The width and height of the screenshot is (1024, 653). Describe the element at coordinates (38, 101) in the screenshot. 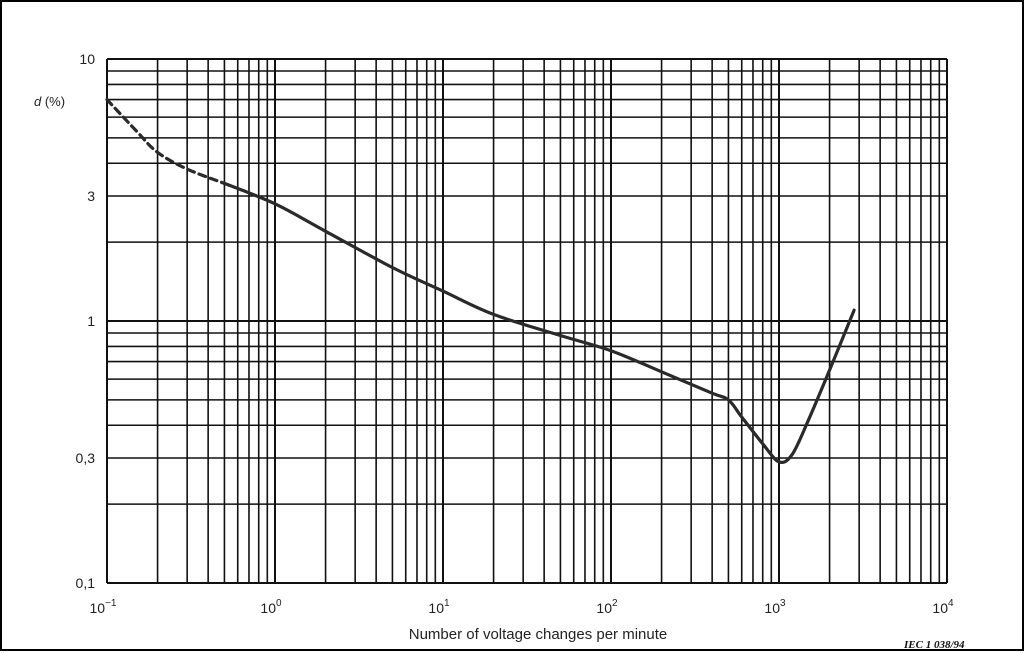

I see `y-axis-label-var: d` at that location.